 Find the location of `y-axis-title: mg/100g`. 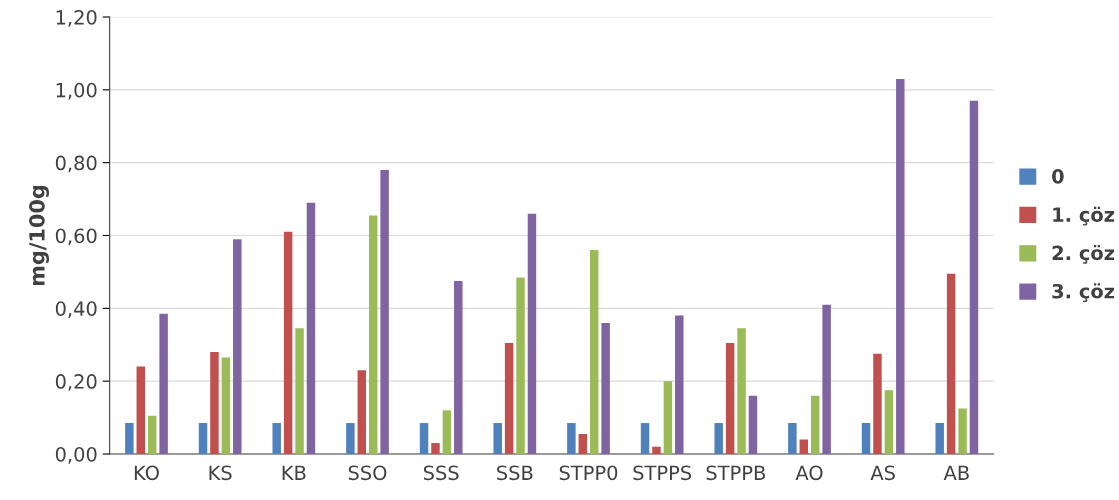

y-axis-title: mg/100g is located at coordinates (39, 235).